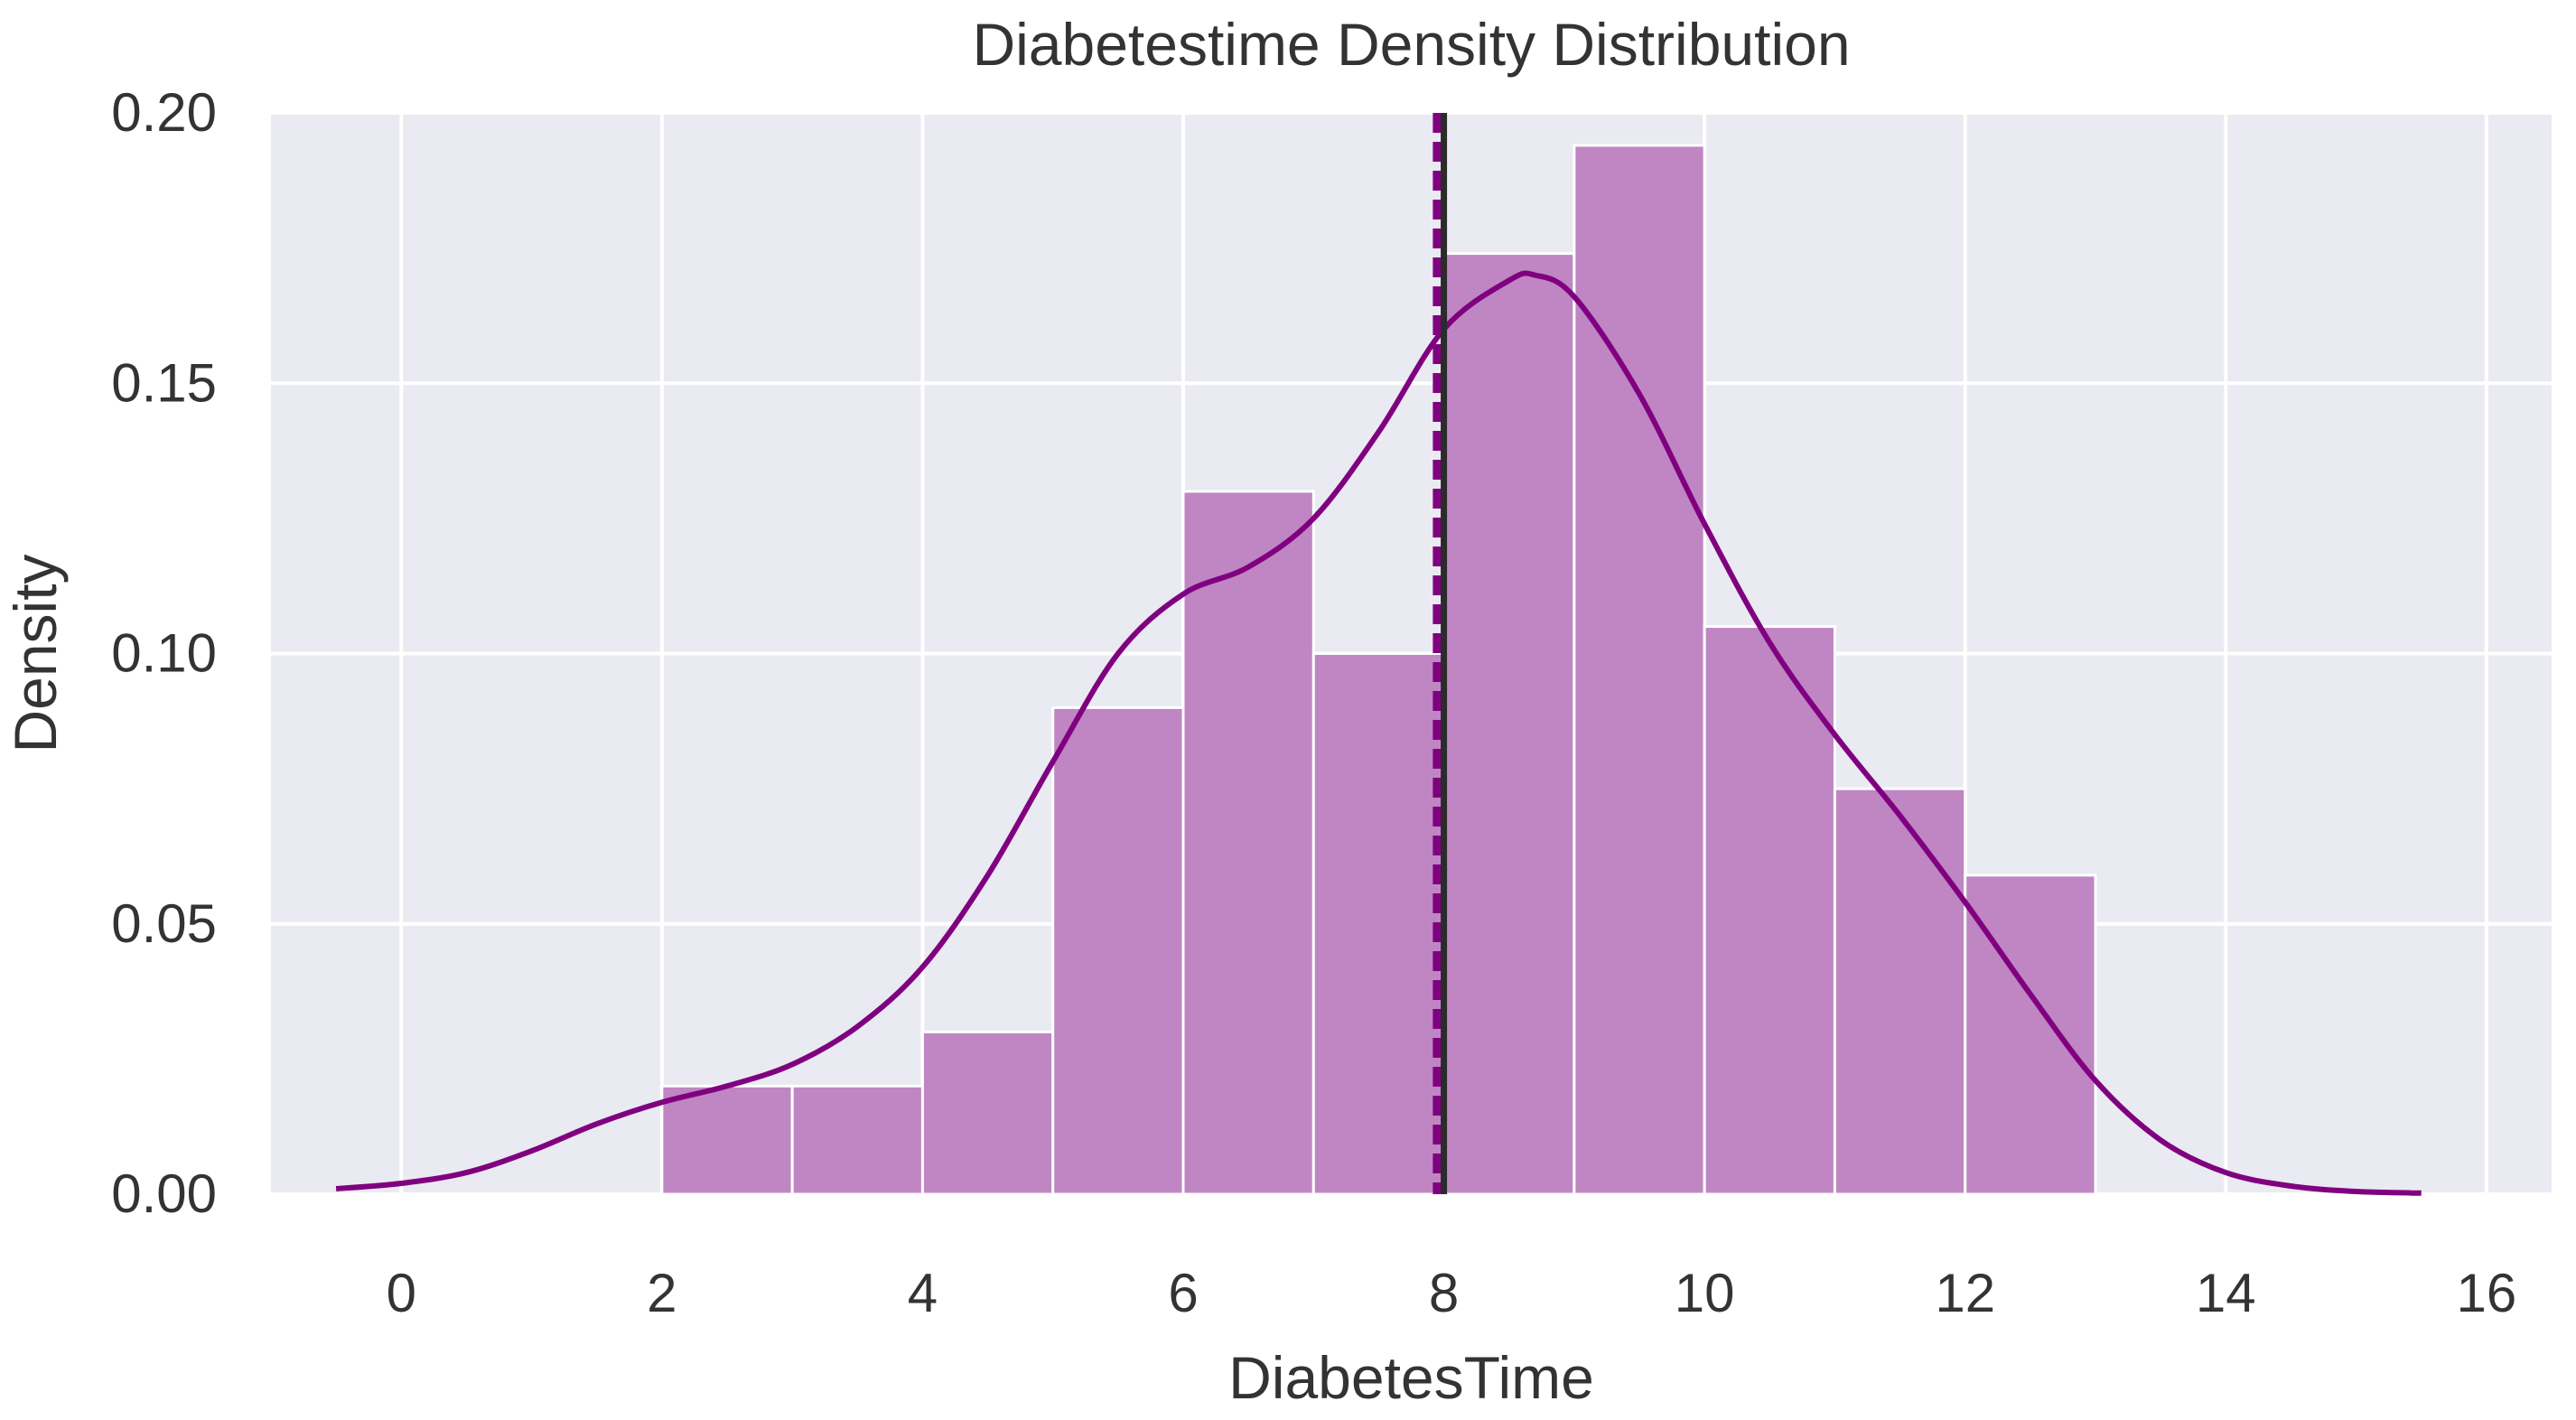  I want to click on x-tick-label: 16, so click(2486, 1293).